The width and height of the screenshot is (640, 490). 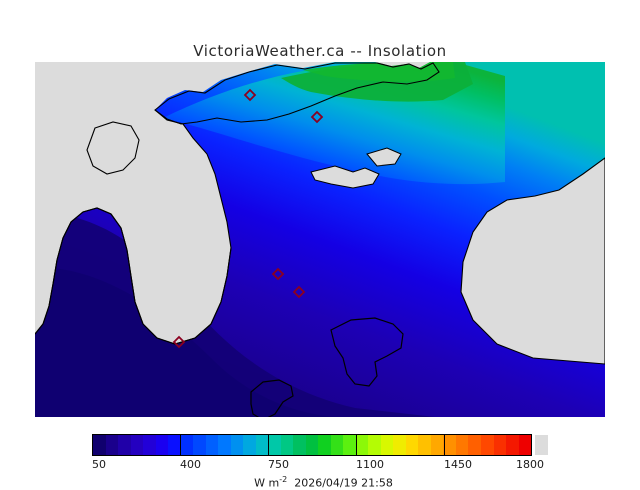 What do you see at coordinates (248, 218) in the screenshot?
I see `station-markers` at bounding box center [248, 218].